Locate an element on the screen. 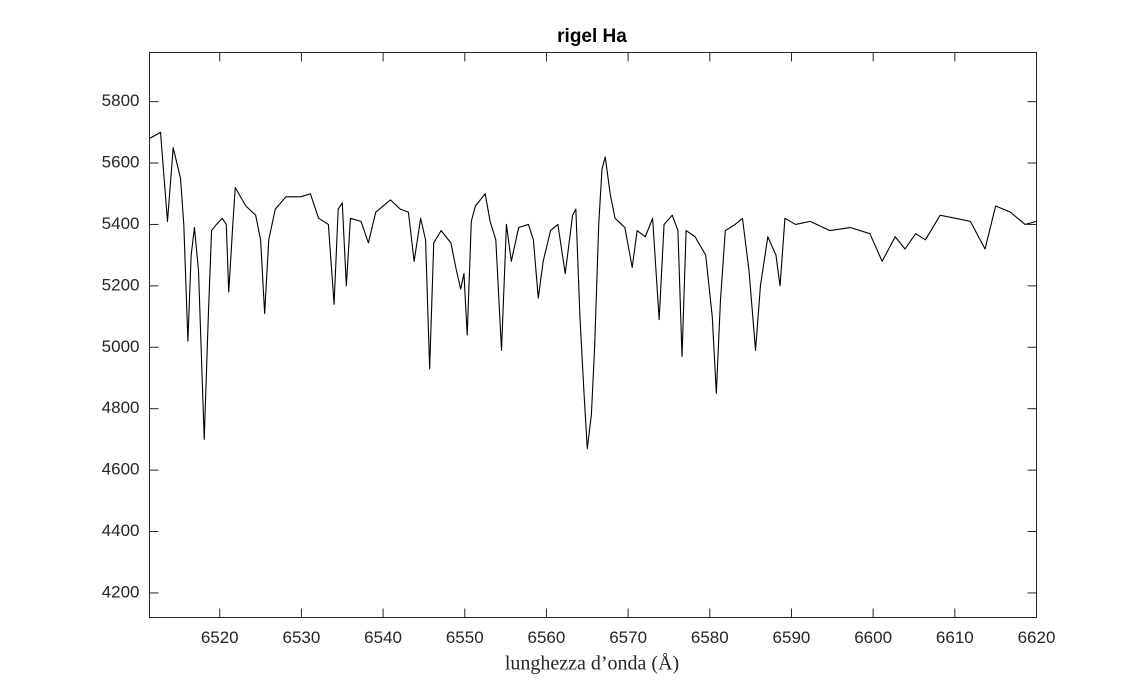  x-tick-label: 6520 is located at coordinates (220, 637).